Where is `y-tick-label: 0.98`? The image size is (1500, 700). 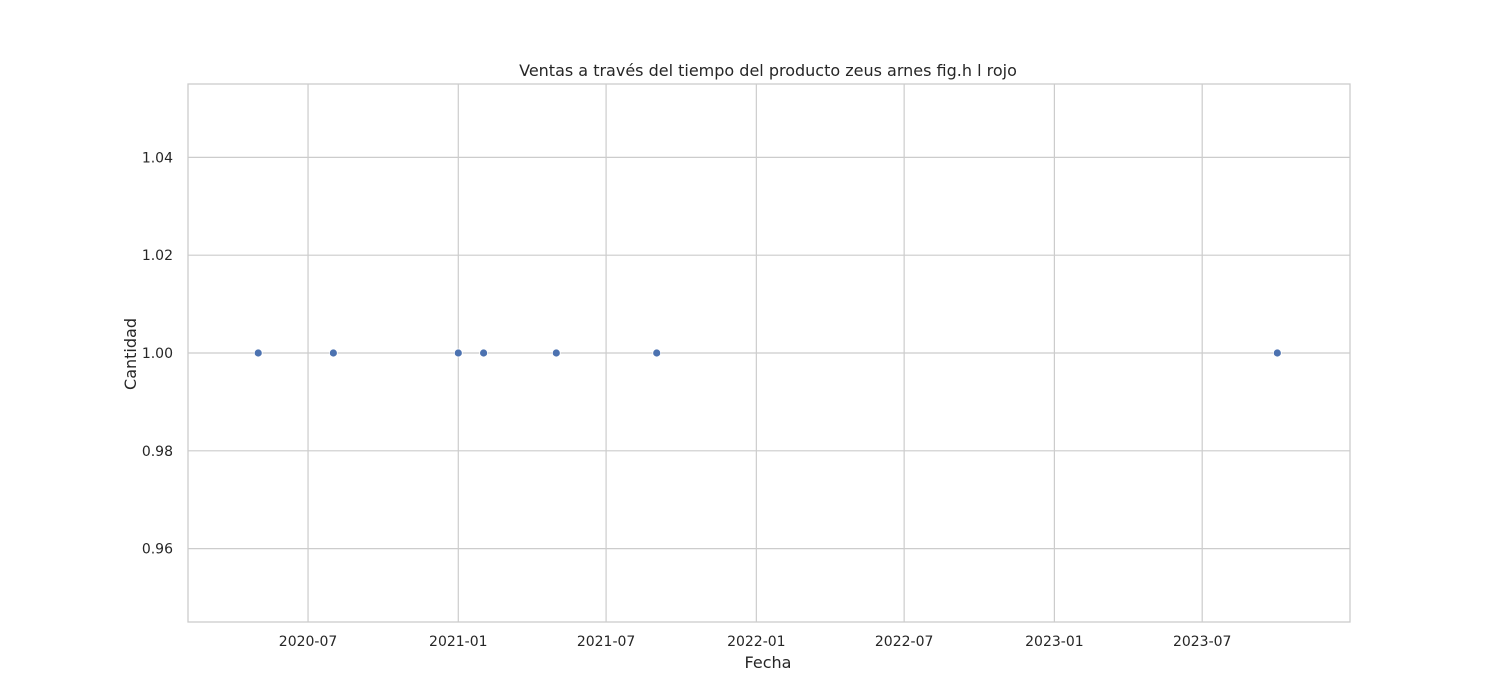
y-tick-label: 0.98 is located at coordinates (157, 452).